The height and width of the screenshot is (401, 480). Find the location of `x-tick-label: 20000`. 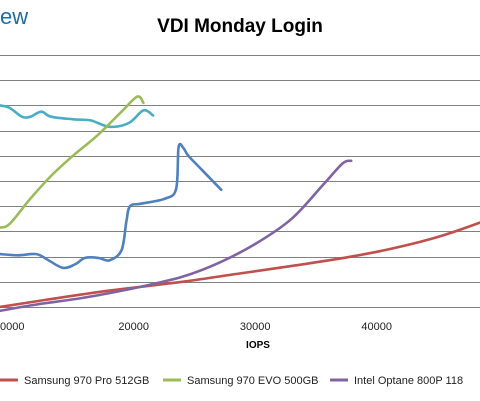

x-tick-label: 20000 is located at coordinates (133, 327).